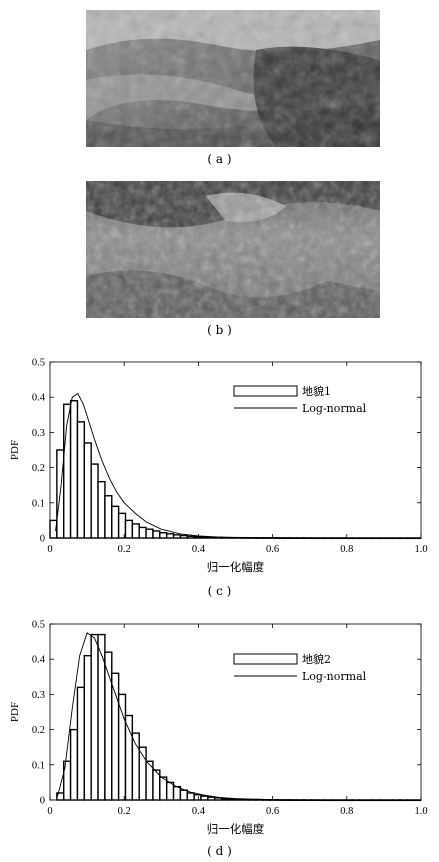  What do you see at coordinates (316, 659) in the screenshot?
I see `legend-histogram-label: 地貌2` at bounding box center [316, 659].